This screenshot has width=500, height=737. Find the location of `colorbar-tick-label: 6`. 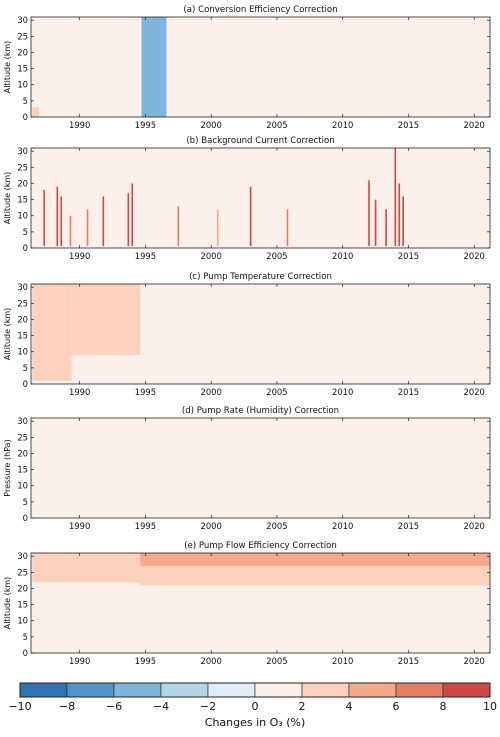

colorbar-tick-label: 6 is located at coordinates (396, 706).